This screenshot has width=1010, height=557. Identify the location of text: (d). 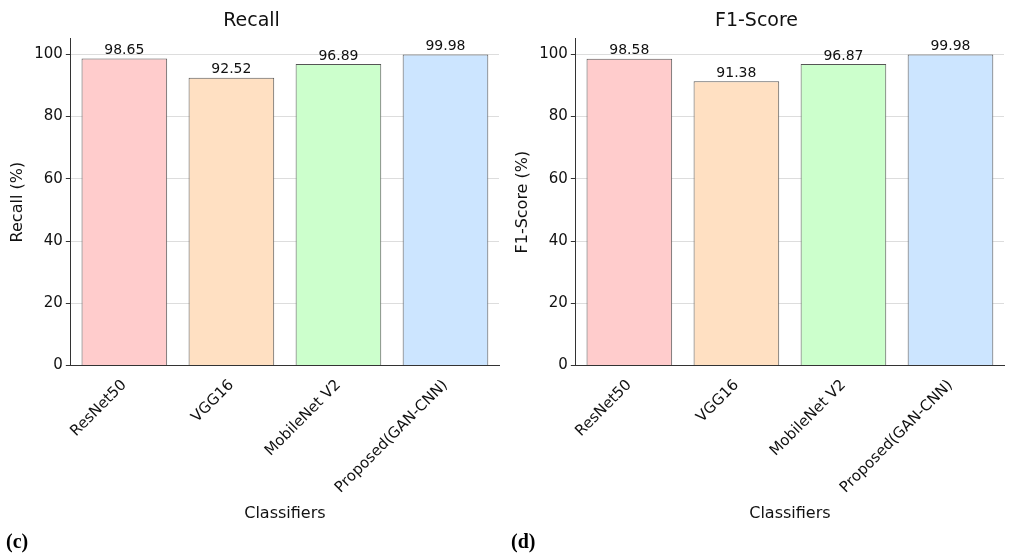
(523, 542).